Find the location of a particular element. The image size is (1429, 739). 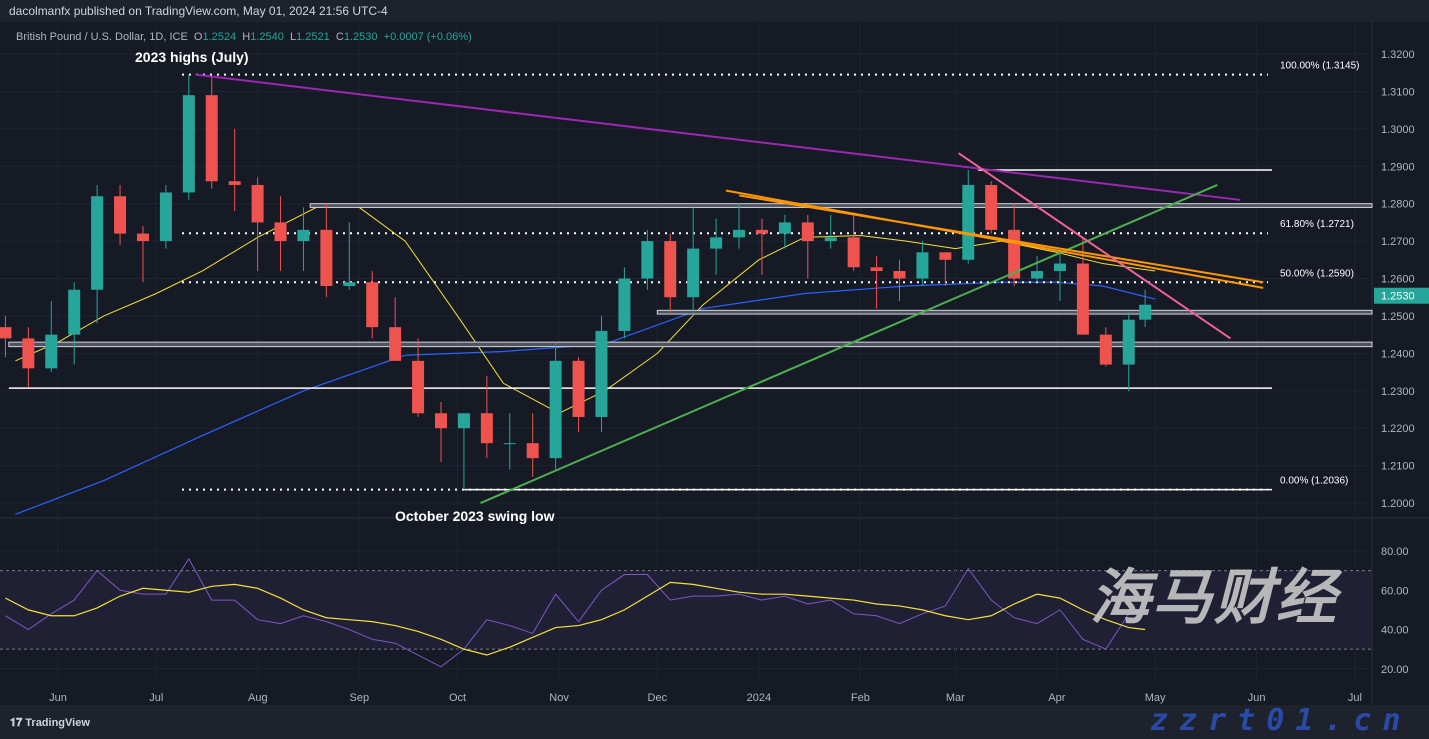

time-tick-label: Feb is located at coordinates (860, 698).